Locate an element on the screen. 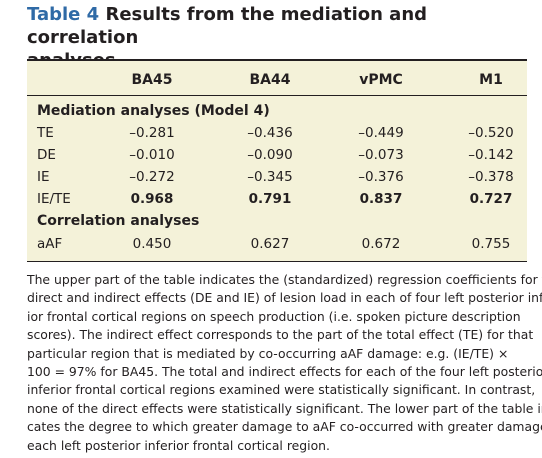 Image resolution: width=542 pixels, height=458 pixels. table-header-rule is located at coordinates (277, 95).